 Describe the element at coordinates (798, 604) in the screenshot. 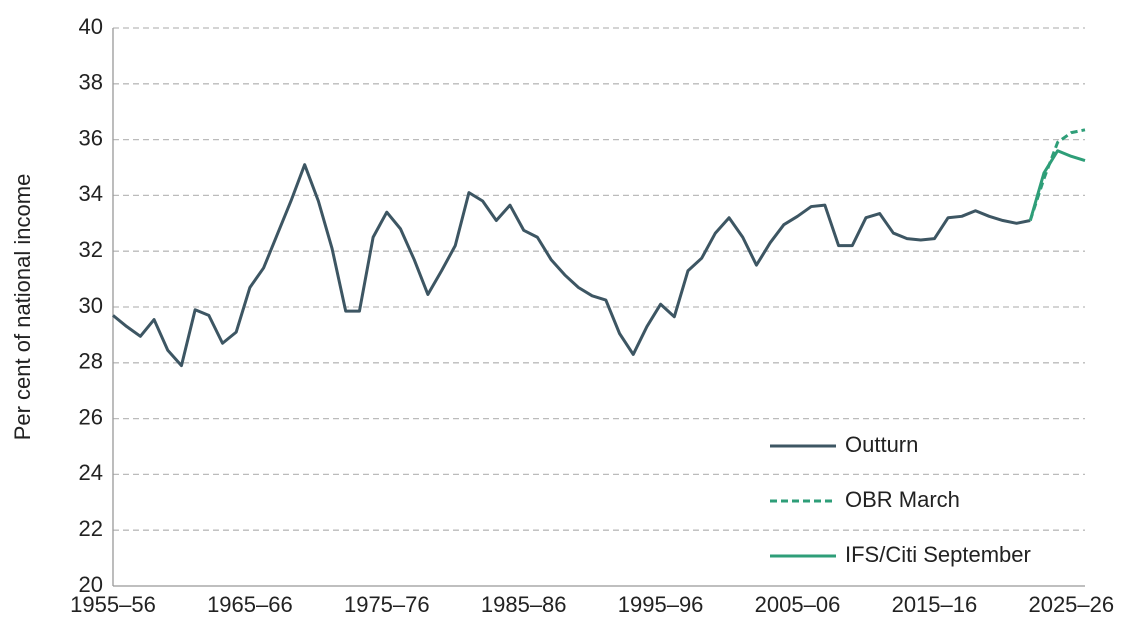

I see `x-tick-label: 2005–06` at that location.